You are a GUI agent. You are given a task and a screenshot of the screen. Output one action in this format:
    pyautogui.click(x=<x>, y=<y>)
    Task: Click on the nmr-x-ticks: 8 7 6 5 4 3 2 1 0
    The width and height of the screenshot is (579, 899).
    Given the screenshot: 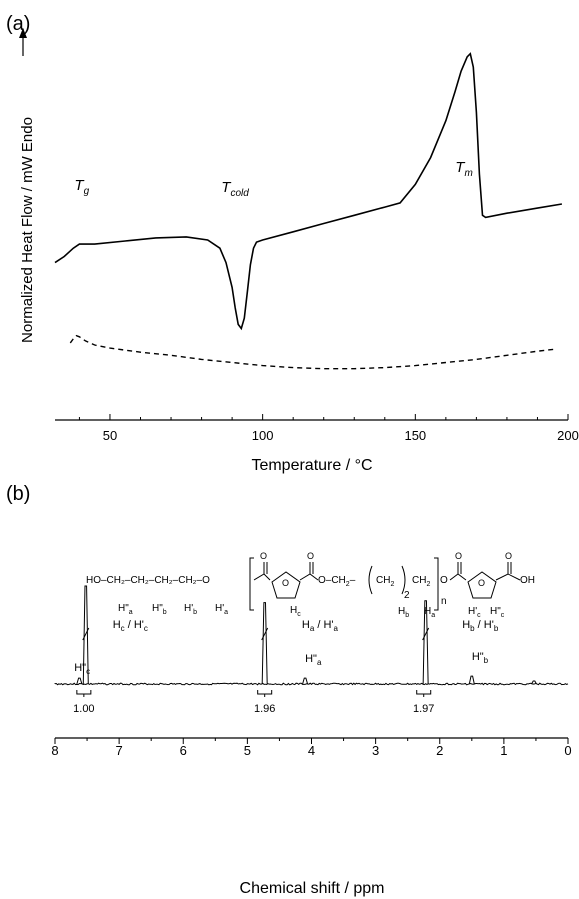 What is the action you would take?
    pyautogui.click(x=311, y=748)
    